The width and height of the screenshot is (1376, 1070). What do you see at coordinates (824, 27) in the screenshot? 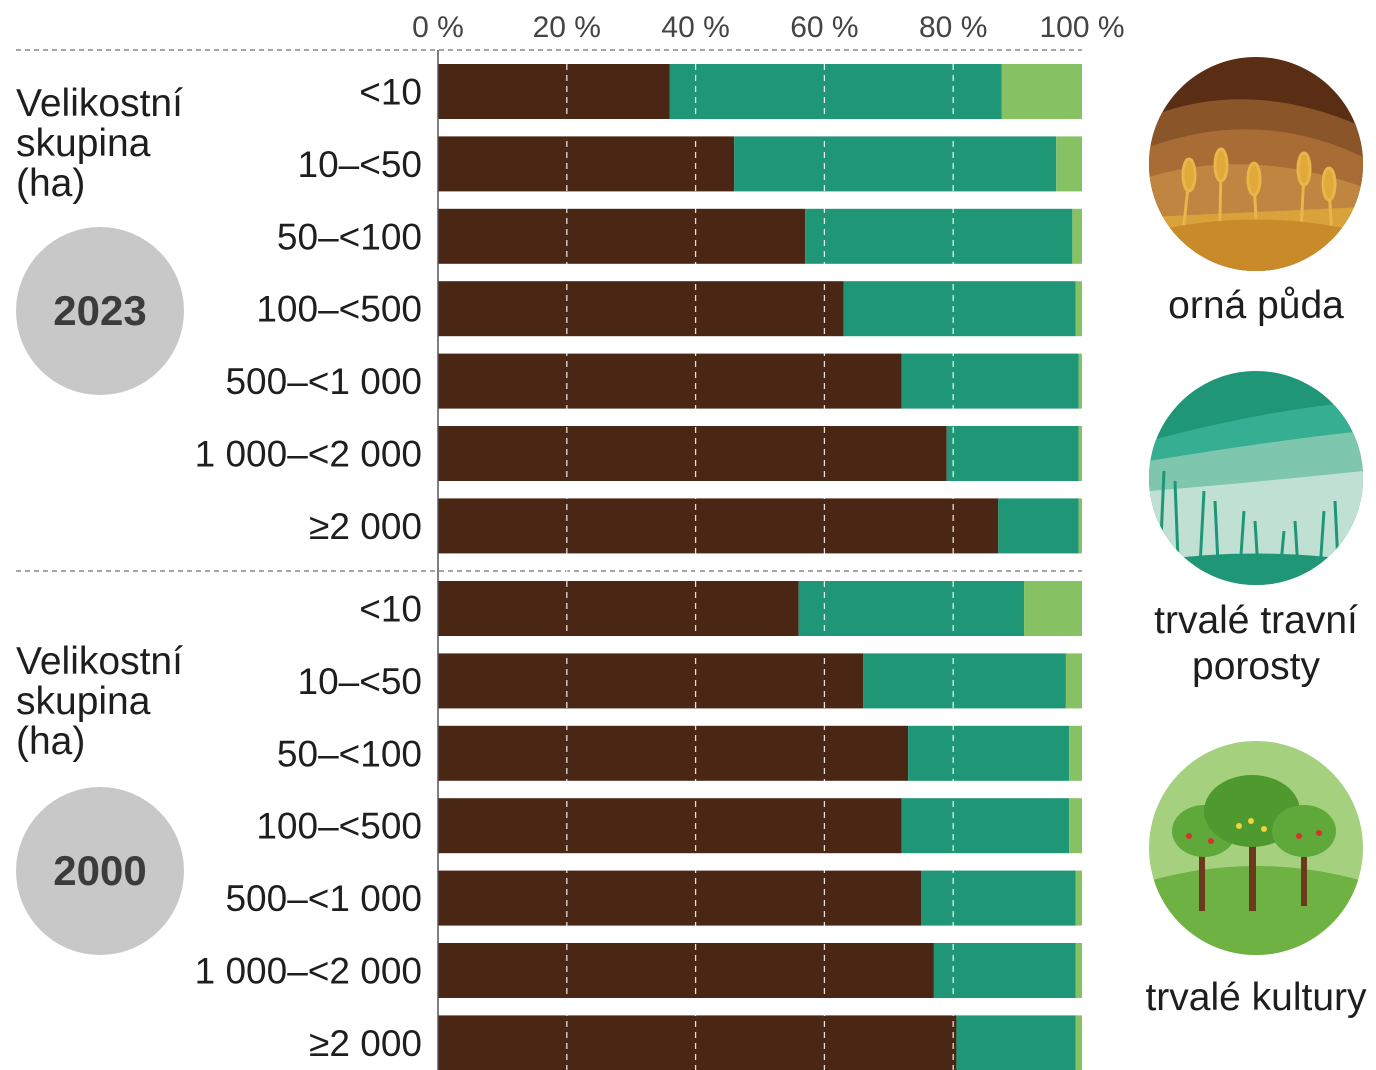
I see `x-tick-label: 60 %` at bounding box center [824, 27].